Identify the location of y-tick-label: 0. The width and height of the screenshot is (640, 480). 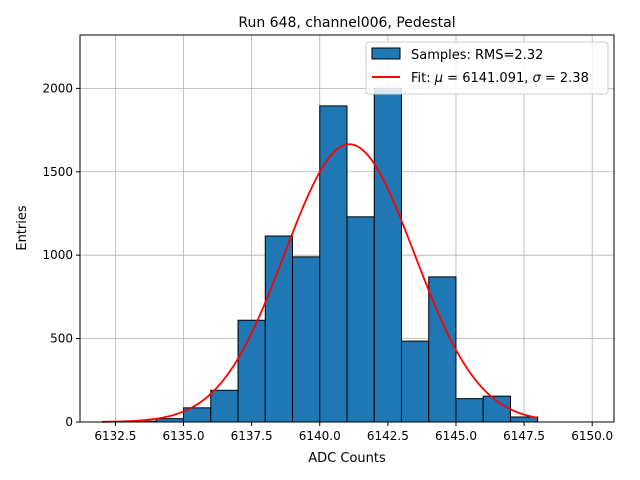
(69, 422).